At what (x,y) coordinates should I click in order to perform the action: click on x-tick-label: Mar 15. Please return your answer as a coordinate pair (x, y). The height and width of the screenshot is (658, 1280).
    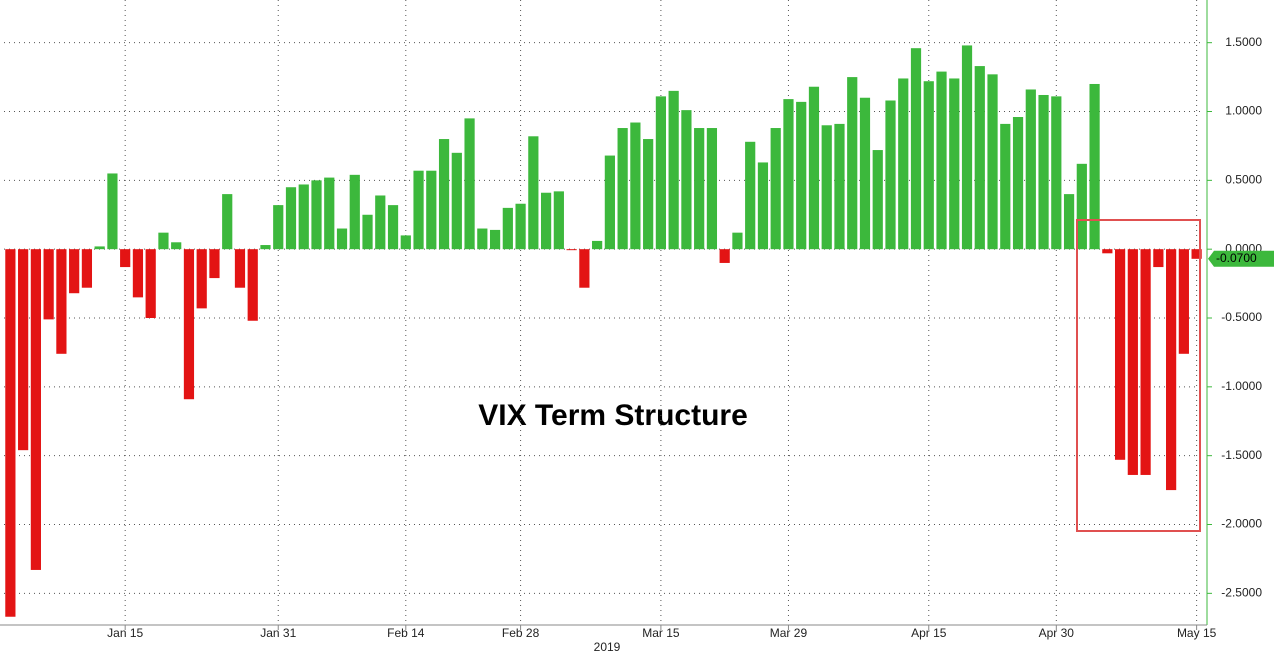
    Looking at the image, I should click on (661, 633).